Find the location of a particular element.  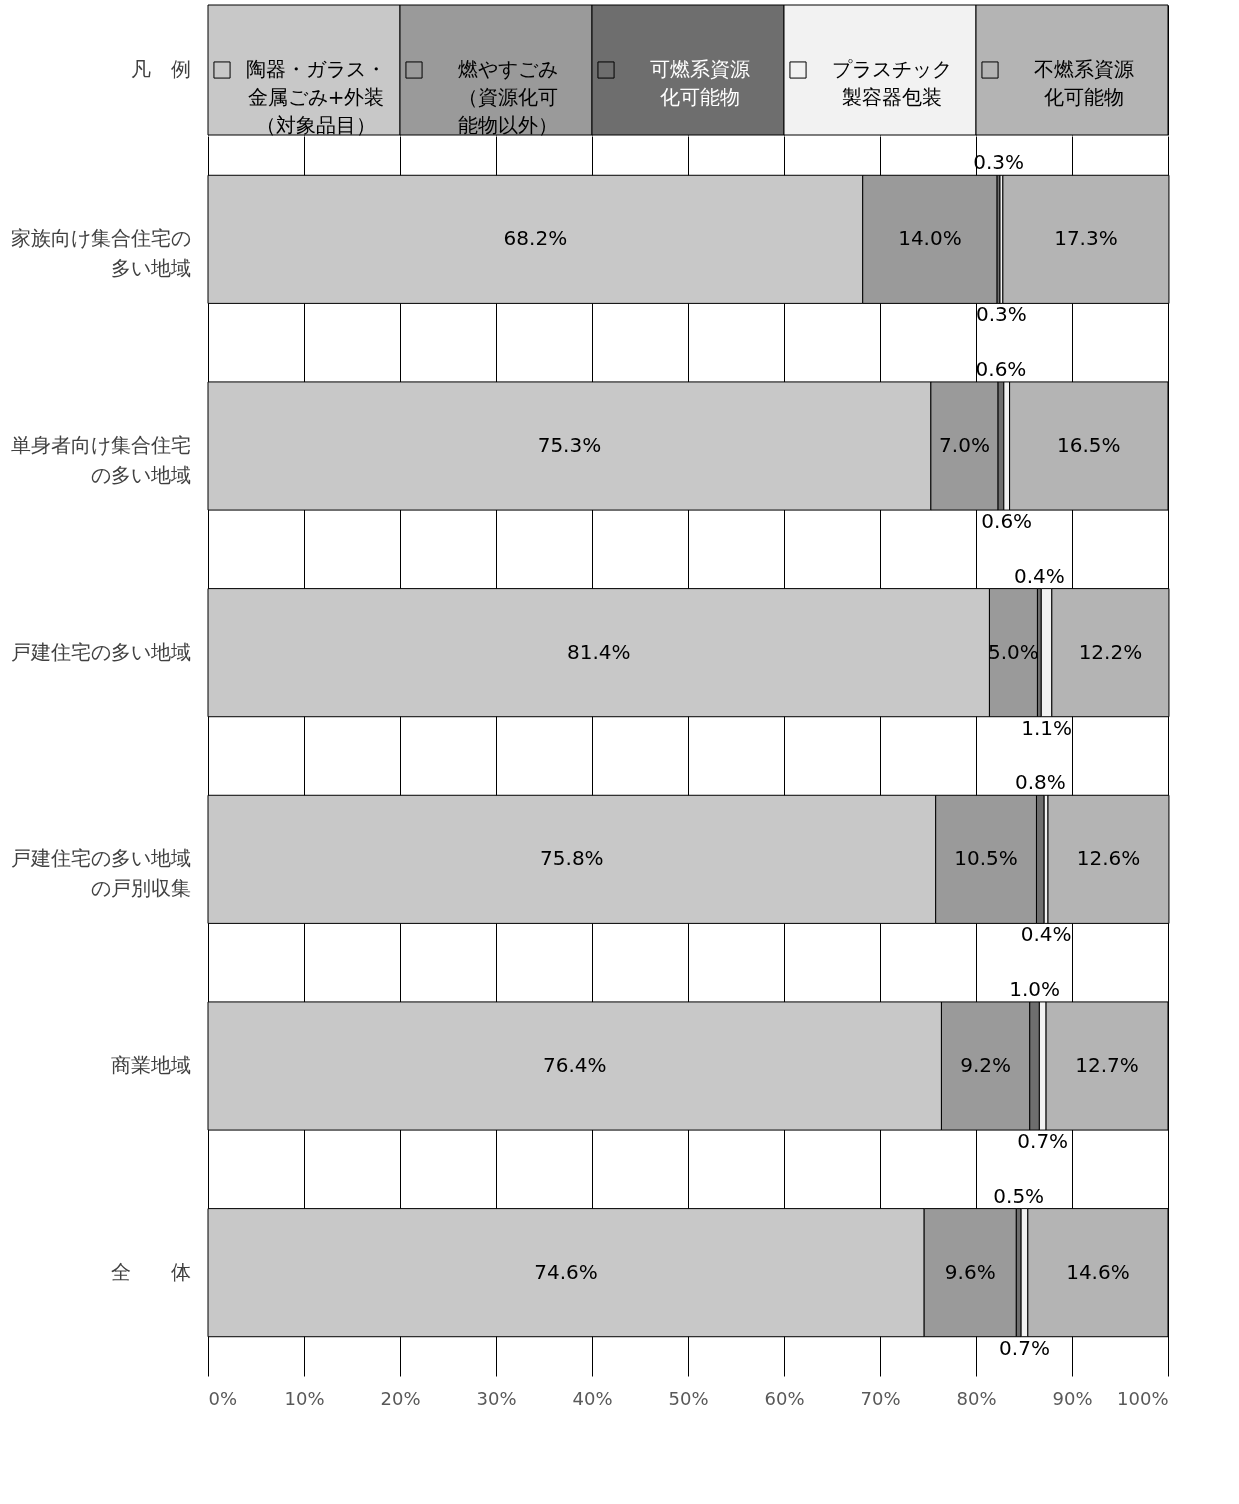

legend-label: 燃やすごみ（資源化可能物以外） is located at coordinates (508, 97).